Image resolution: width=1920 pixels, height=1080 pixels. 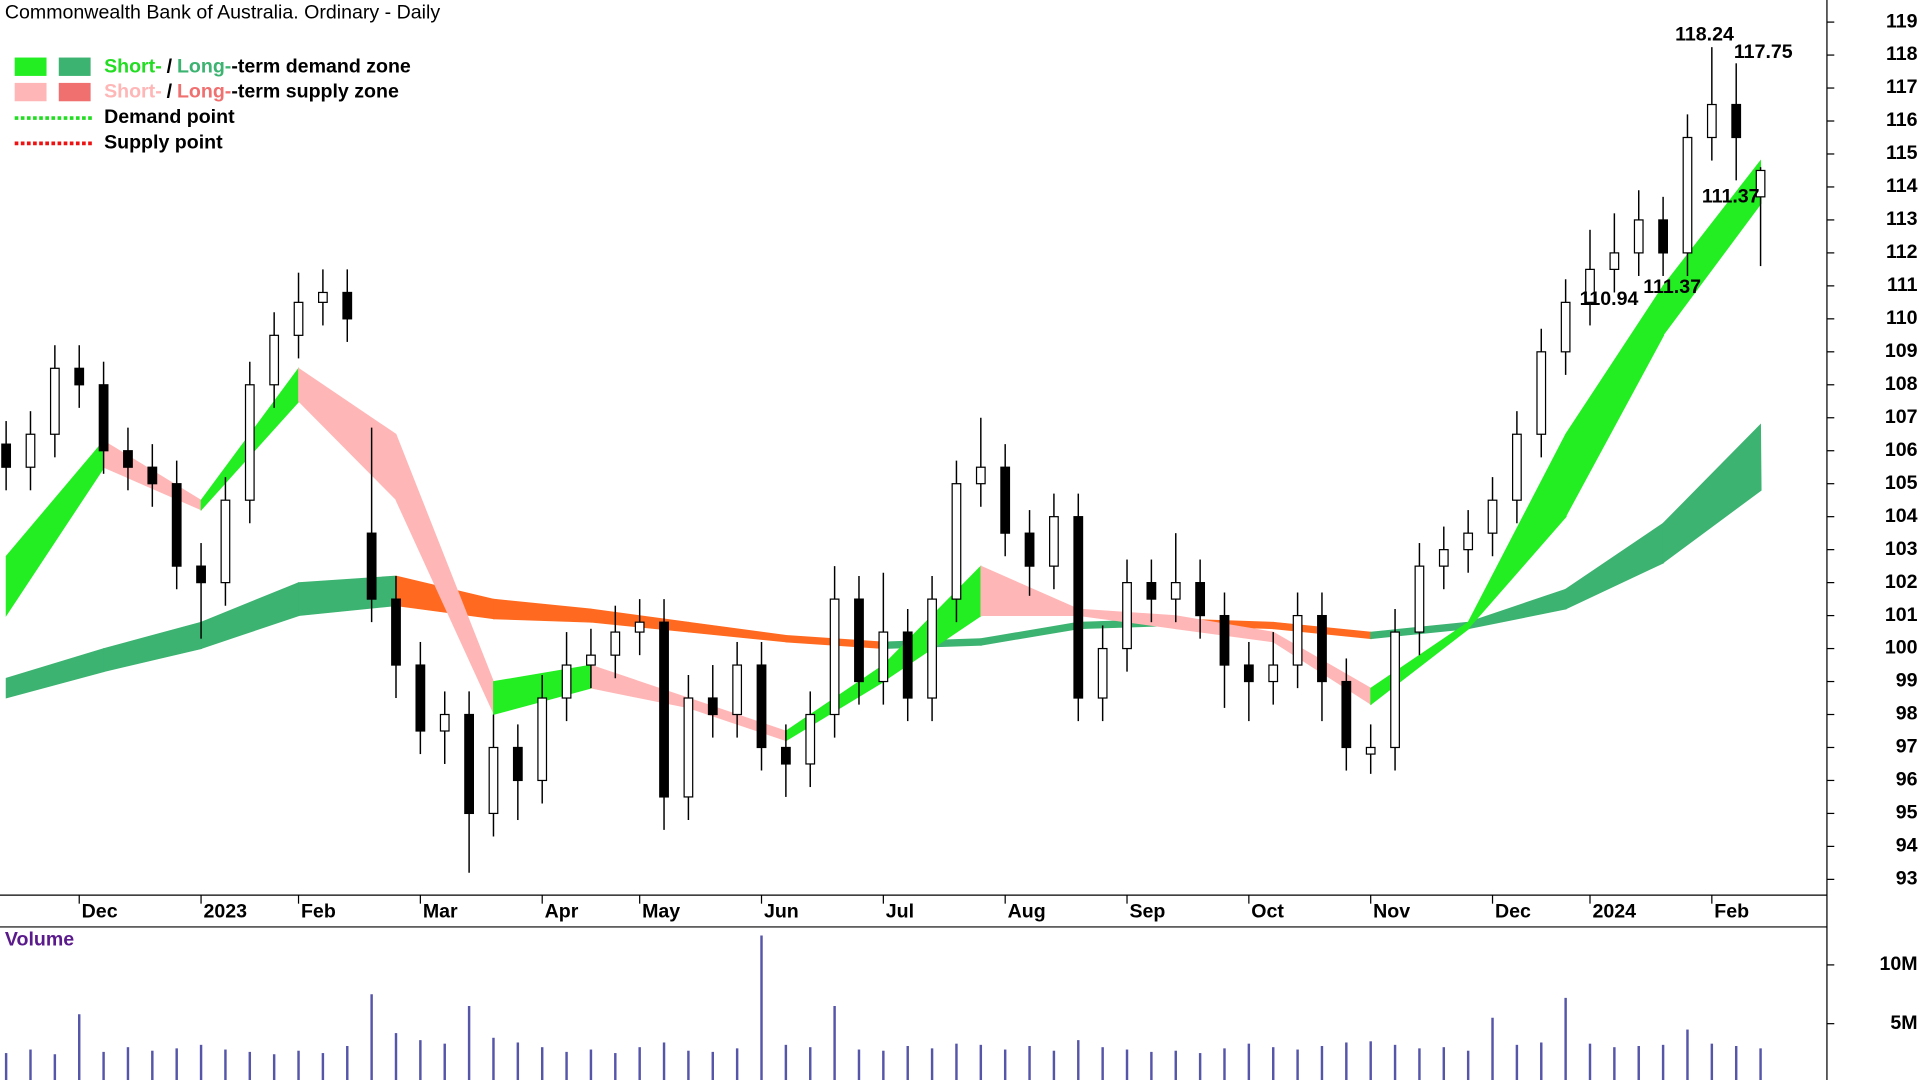 What do you see at coordinates (1907, 879) in the screenshot?
I see `y-tick-label: 93` at bounding box center [1907, 879].